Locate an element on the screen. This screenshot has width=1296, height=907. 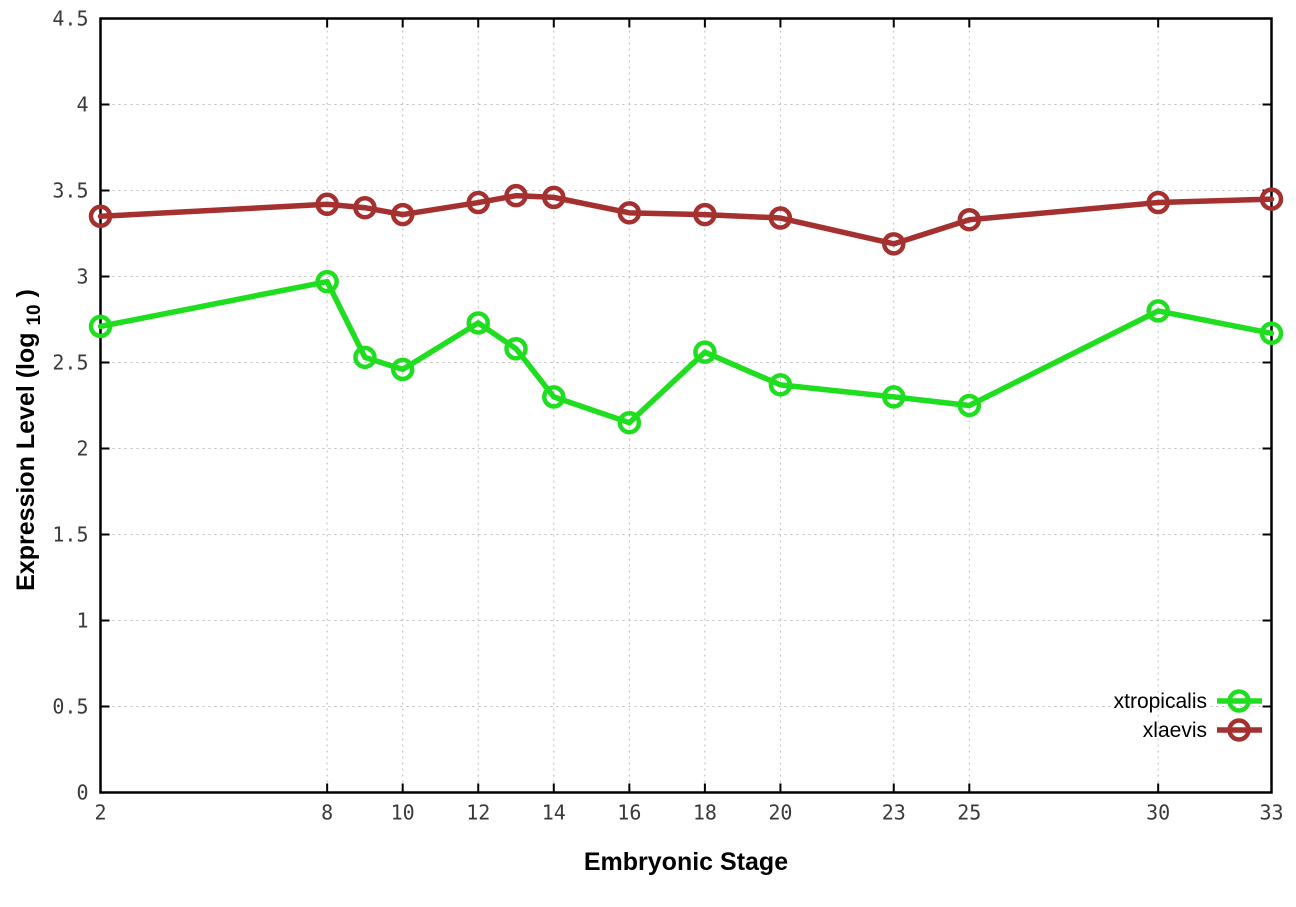
y-axis-title-end: ) is located at coordinates (26, 293).